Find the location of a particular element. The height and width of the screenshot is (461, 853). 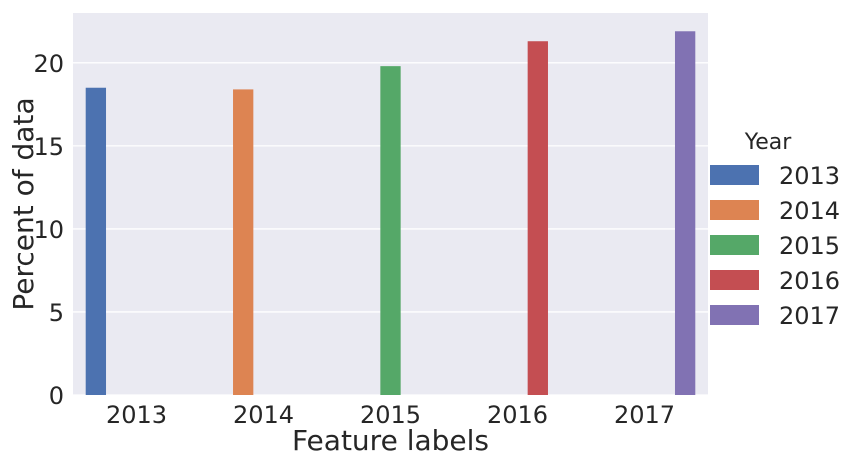

legend-label-2015: 2015 is located at coordinates (809, 246).